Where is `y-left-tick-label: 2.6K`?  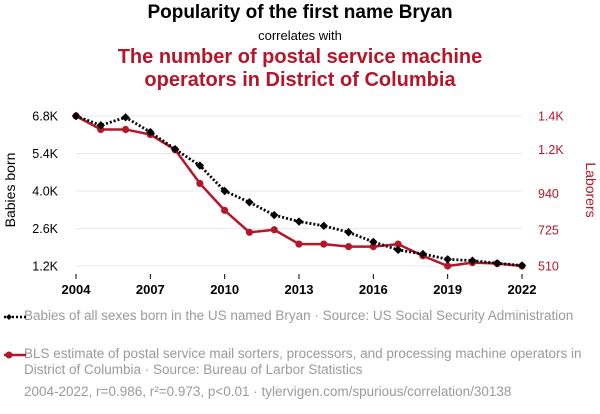 y-left-tick-label: 2.6K is located at coordinates (45, 229).